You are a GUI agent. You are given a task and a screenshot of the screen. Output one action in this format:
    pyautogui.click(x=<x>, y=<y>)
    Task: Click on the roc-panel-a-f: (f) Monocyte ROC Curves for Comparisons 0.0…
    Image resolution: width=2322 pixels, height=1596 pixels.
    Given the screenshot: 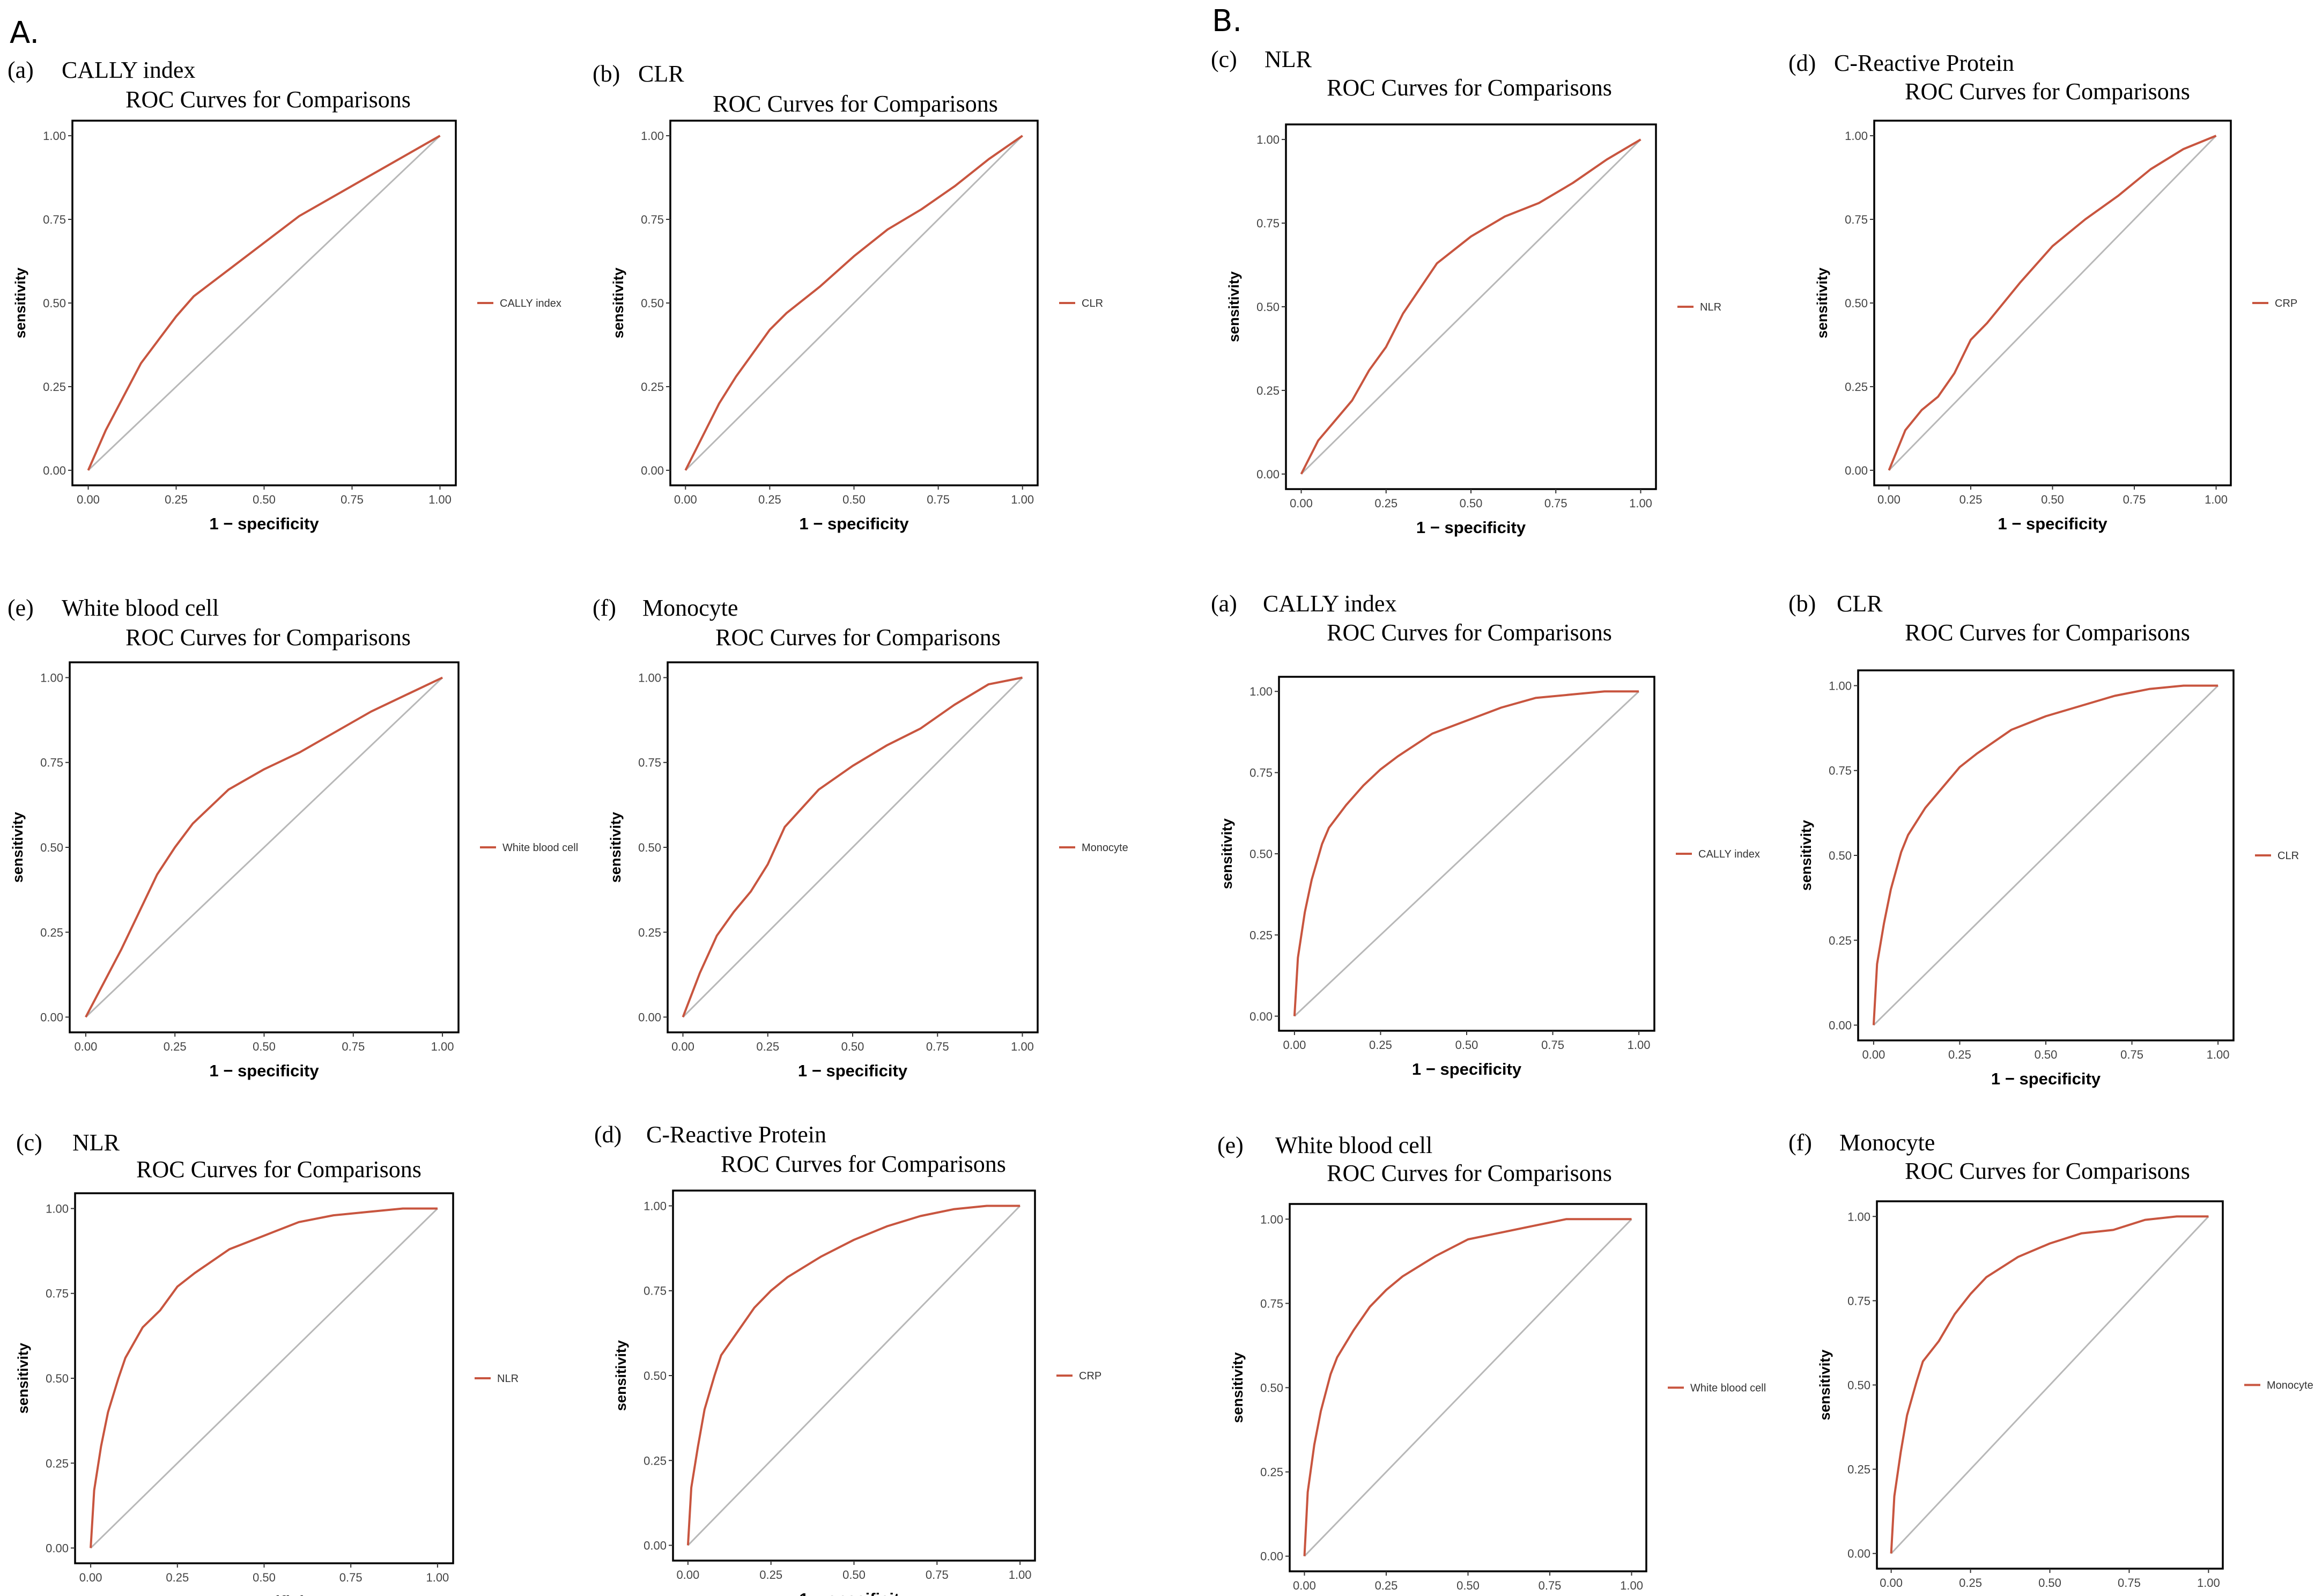 What is the action you would take?
    pyautogui.click(x=860, y=837)
    